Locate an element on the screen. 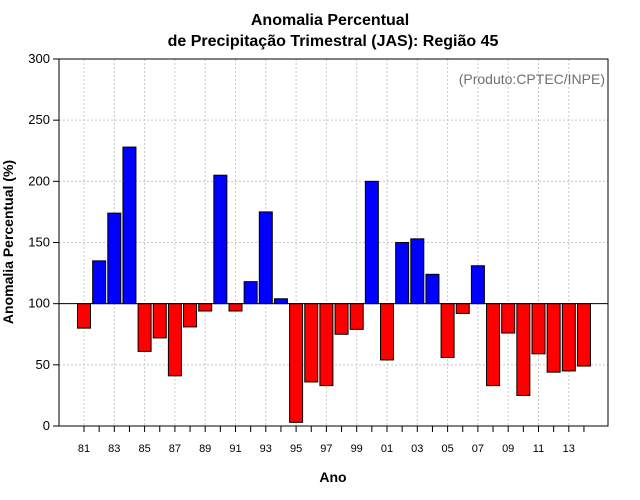 The image size is (640, 500). x-tick-label: 97 is located at coordinates (326, 449).